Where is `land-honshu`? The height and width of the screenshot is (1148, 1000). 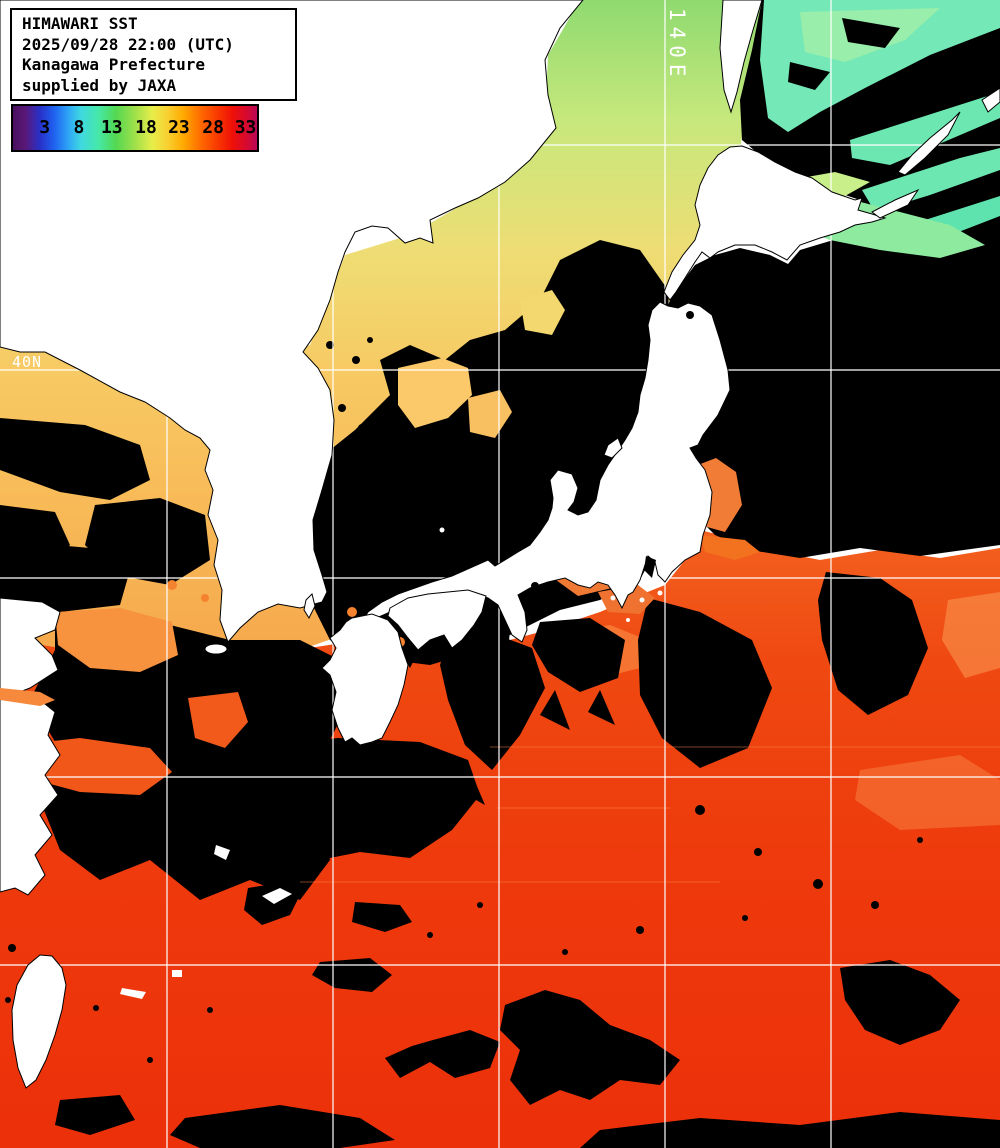 land-honshu is located at coordinates (545, 472).